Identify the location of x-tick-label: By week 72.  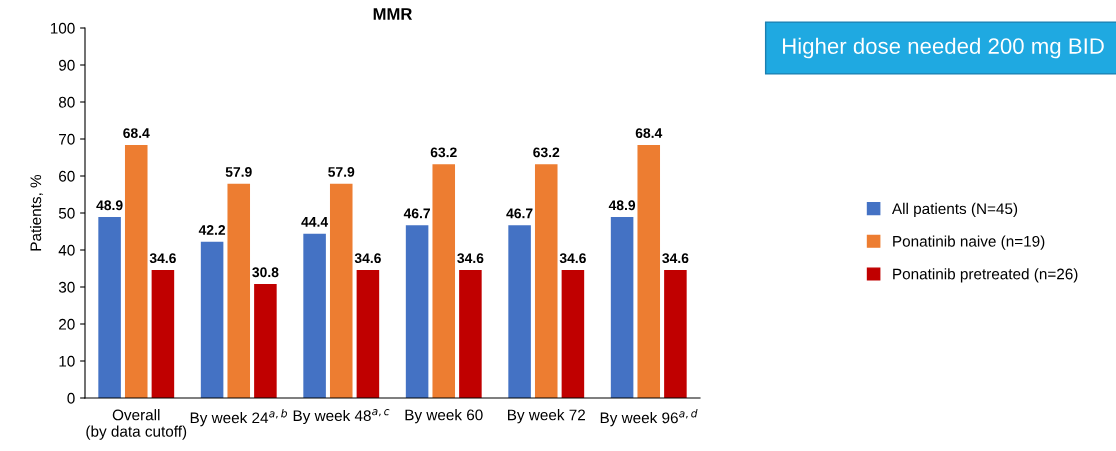
(546, 416).